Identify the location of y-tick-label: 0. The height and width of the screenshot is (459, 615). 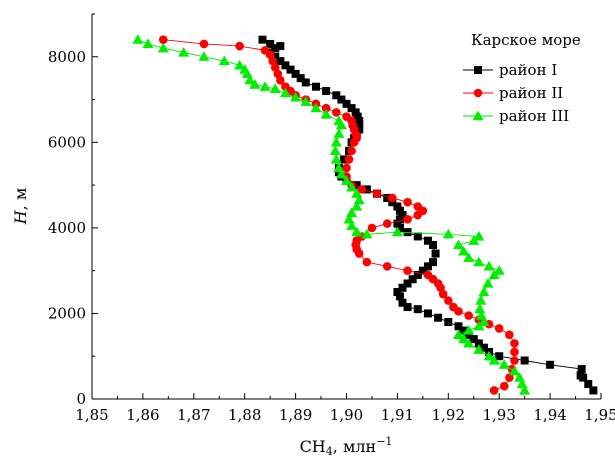
(81, 399).